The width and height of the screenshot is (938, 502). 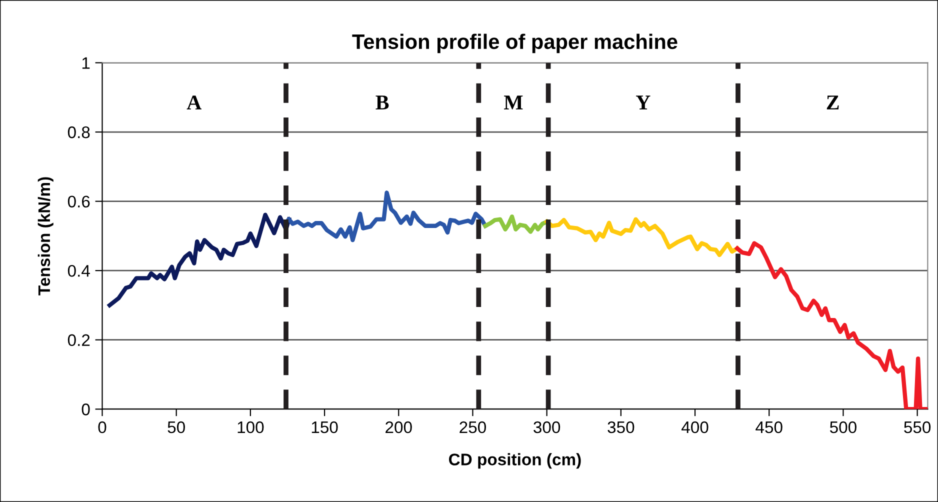 I want to click on x-tick-label: 300, so click(x=547, y=427).